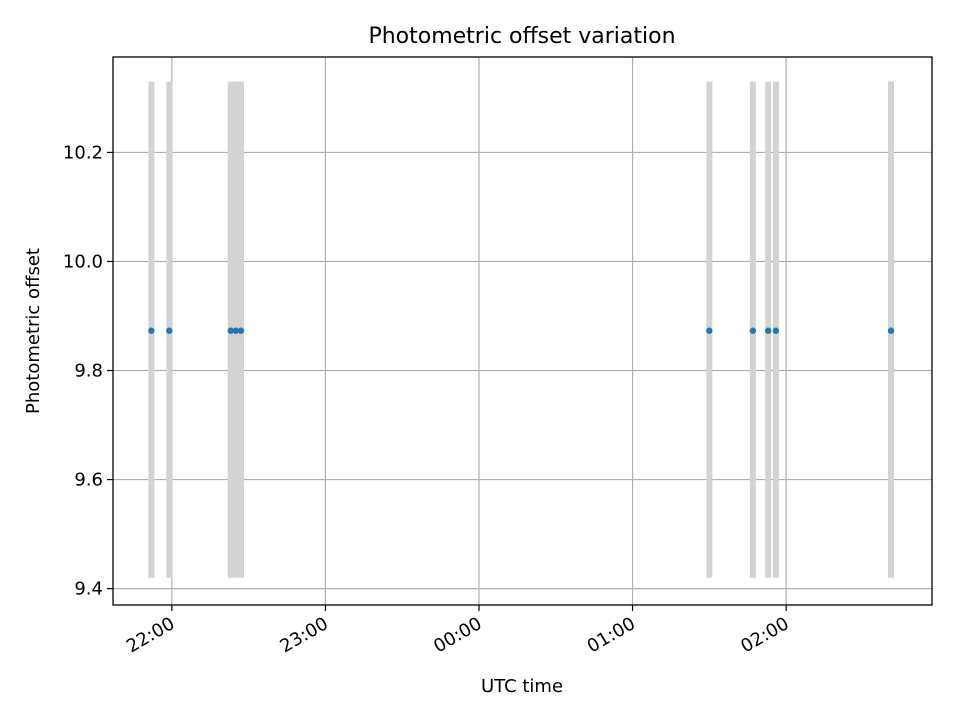  What do you see at coordinates (521, 36) in the screenshot?
I see `chart-title: Photometric offset variation` at bounding box center [521, 36].